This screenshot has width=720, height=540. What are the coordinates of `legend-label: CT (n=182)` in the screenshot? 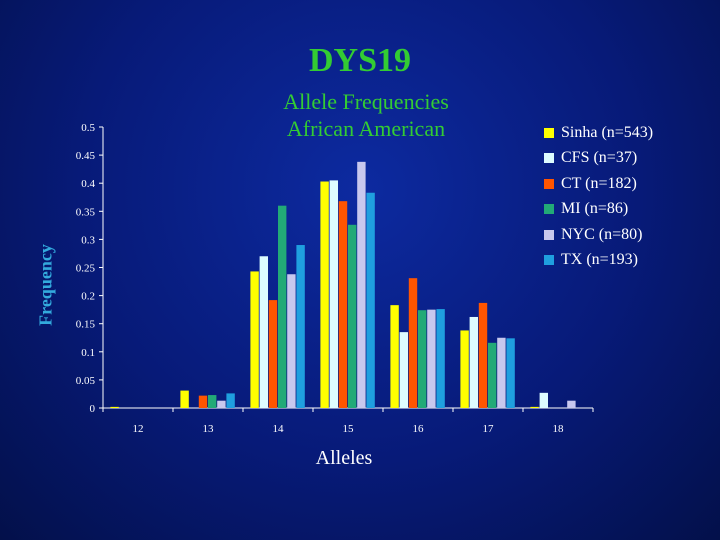 It's located at (599, 183).